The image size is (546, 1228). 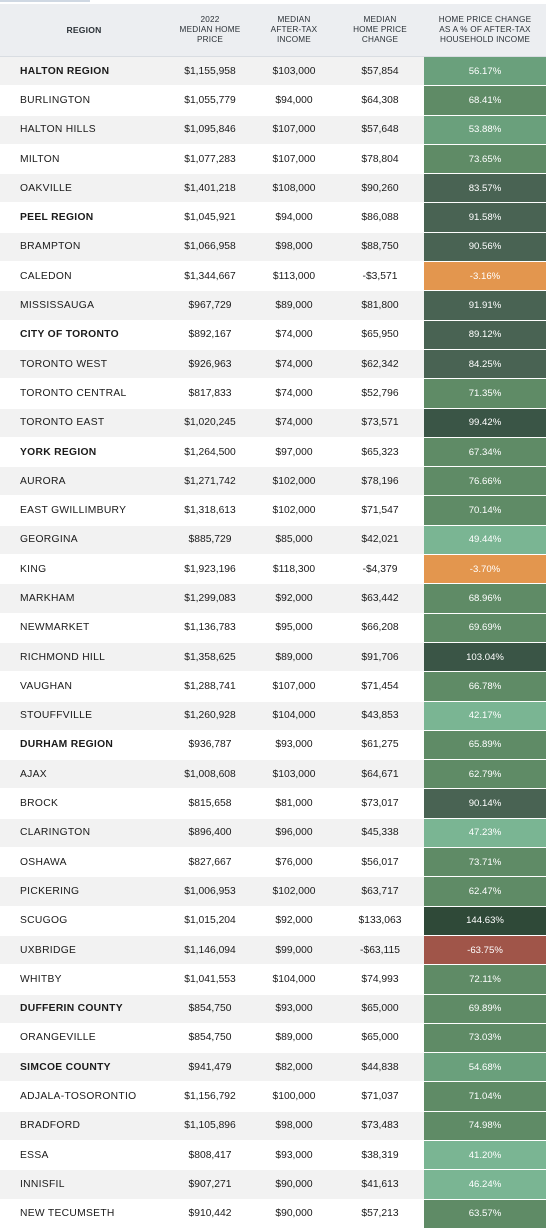 I want to click on table-row: BRAMPTON $1,066,958 $98,000 $88,750 90.56%, so click(x=273, y=246).